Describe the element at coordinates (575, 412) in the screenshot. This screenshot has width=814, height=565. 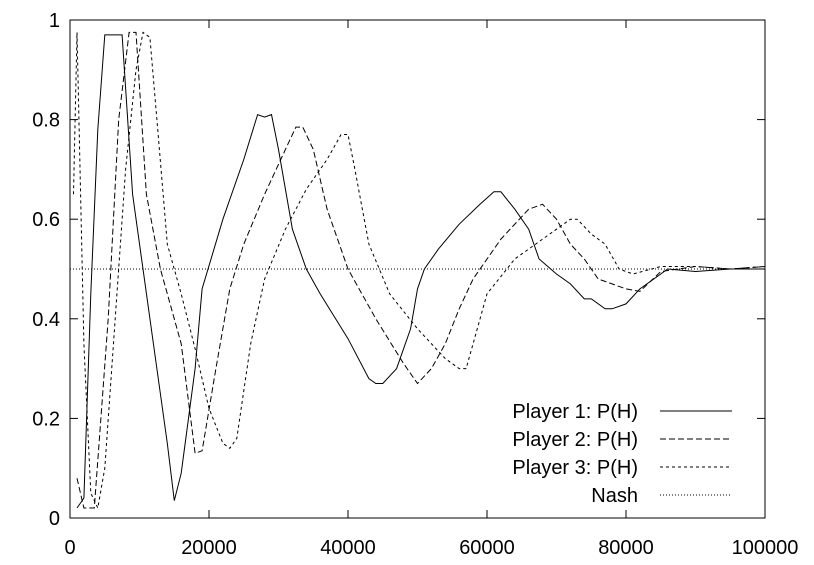
I see `legend-label-player-1-p-h: Player 1: P(H)` at that location.